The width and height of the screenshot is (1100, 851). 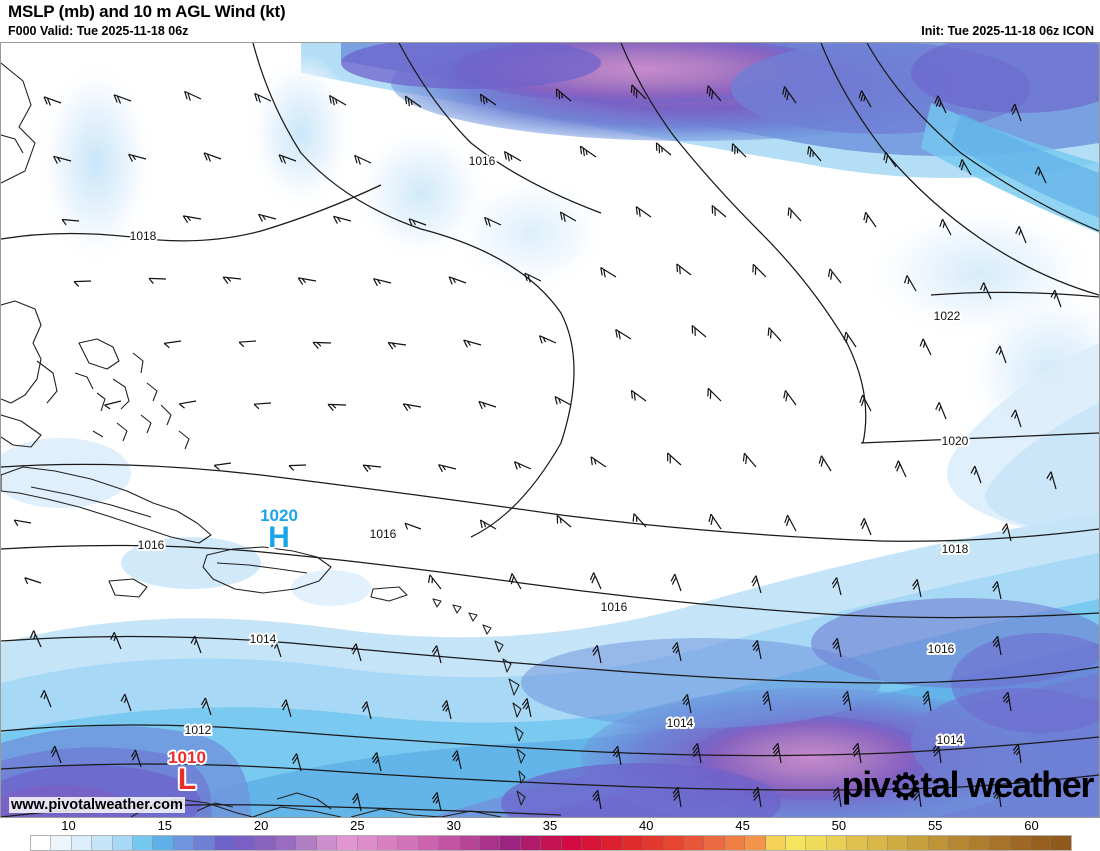 What do you see at coordinates (98, 31) in the screenshot?
I see `valid-time-label: F000 Valid: Tue 2025-11-18 06z` at bounding box center [98, 31].